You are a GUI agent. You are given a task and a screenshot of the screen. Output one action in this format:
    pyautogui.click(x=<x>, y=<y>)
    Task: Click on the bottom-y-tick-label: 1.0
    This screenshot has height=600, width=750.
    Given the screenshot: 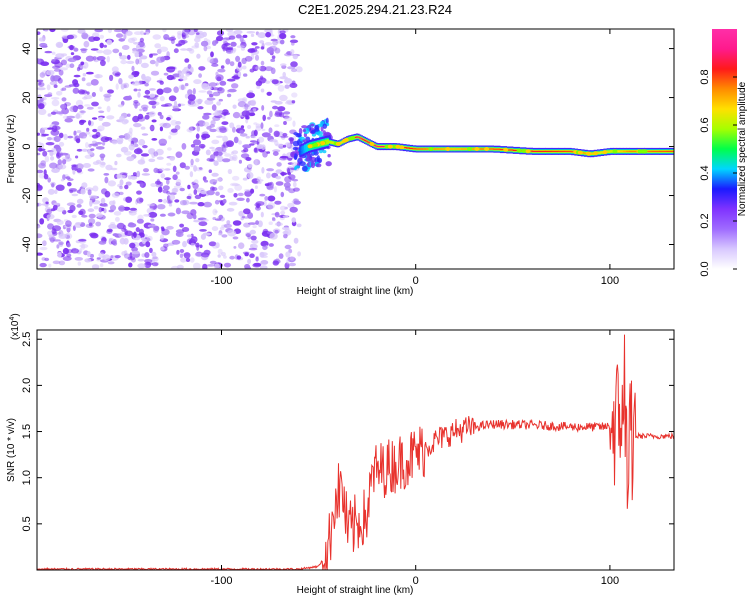 What is the action you would take?
    pyautogui.click(x=27, y=477)
    